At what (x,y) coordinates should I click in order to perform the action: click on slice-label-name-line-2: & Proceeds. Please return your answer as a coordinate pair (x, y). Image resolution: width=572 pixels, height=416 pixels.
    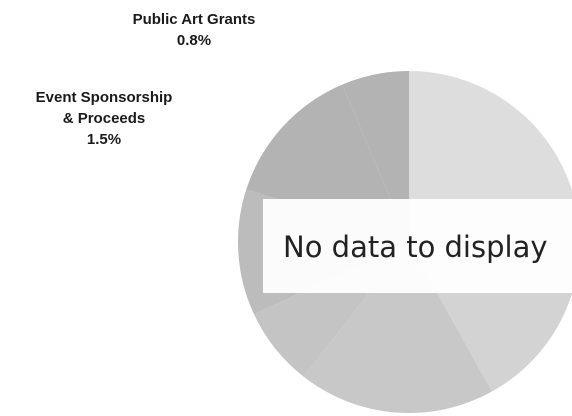
    Looking at the image, I should click on (104, 118).